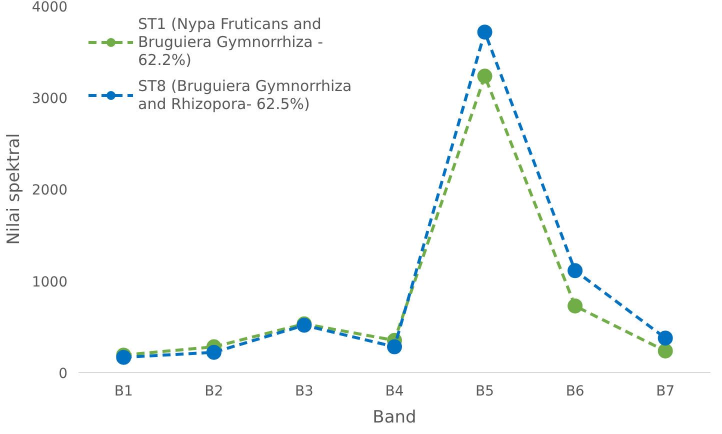 Image resolution: width=722 pixels, height=434 pixels. I want to click on y-axis-title: Nilai spektral, so click(14, 189).